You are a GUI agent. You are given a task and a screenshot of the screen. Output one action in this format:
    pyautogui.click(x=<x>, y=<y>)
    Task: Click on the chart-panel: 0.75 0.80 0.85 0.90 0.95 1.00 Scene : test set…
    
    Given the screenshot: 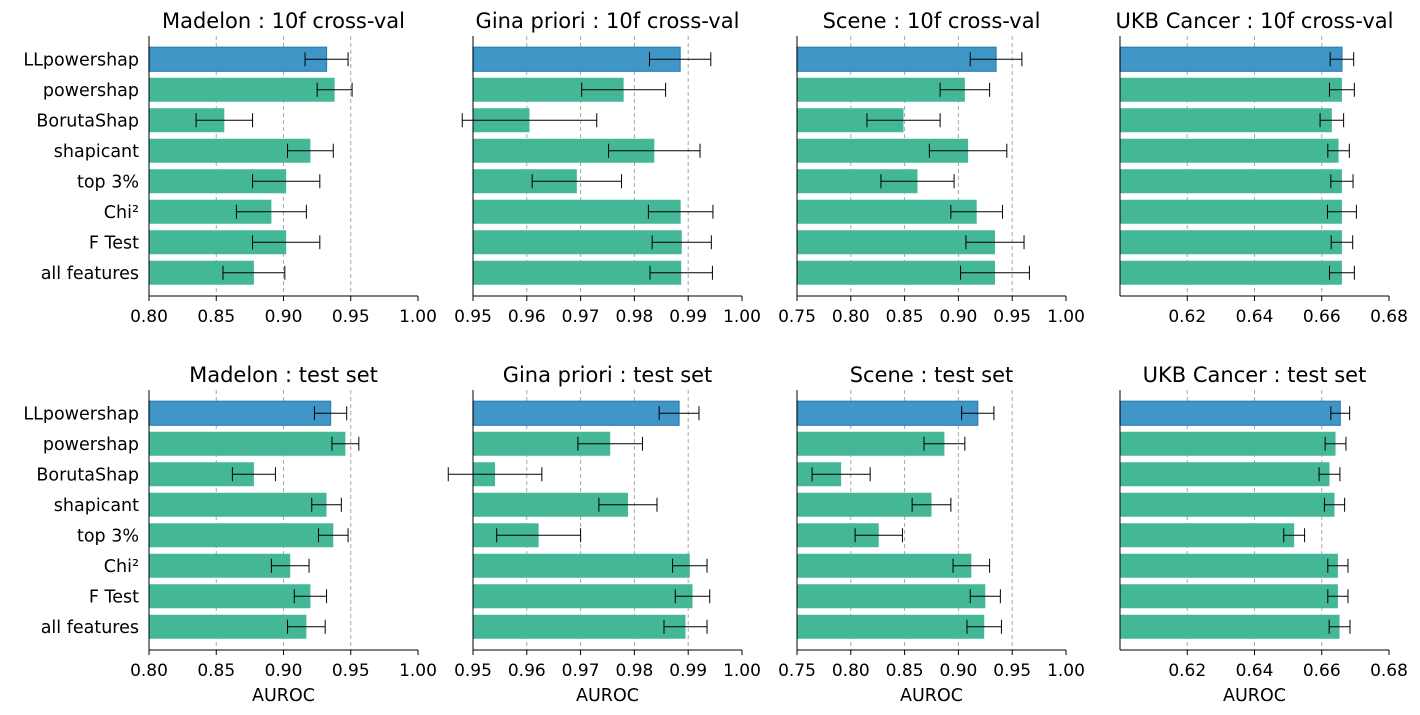 What is the action you would take?
    pyautogui.click(x=931, y=534)
    